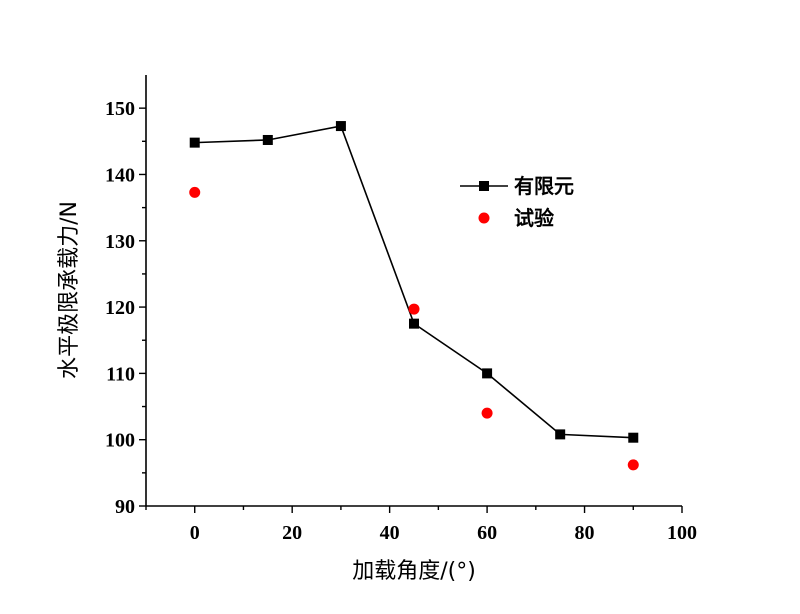  Describe the element at coordinates (120, 175) in the screenshot. I see `y-tick-label: 140` at that location.